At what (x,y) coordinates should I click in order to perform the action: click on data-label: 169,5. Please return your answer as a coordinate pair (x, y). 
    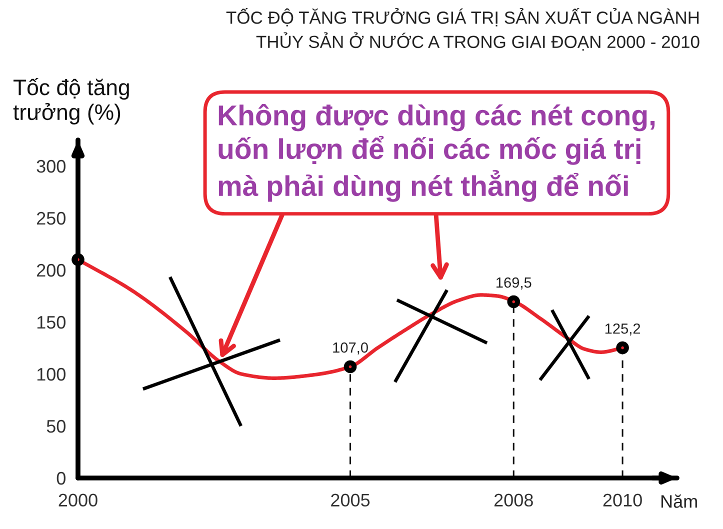
    Looking at the image, I should click on (514, 283).